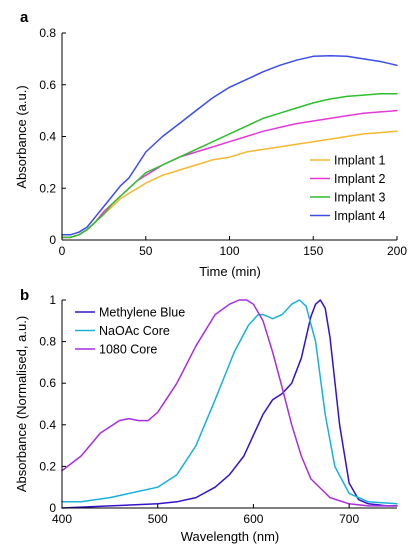  What do you see at coordinates (359, 161) in the screenshot?
I see `panel-a-legend-label-1: Implant 1` at bounding box center [359, 161].